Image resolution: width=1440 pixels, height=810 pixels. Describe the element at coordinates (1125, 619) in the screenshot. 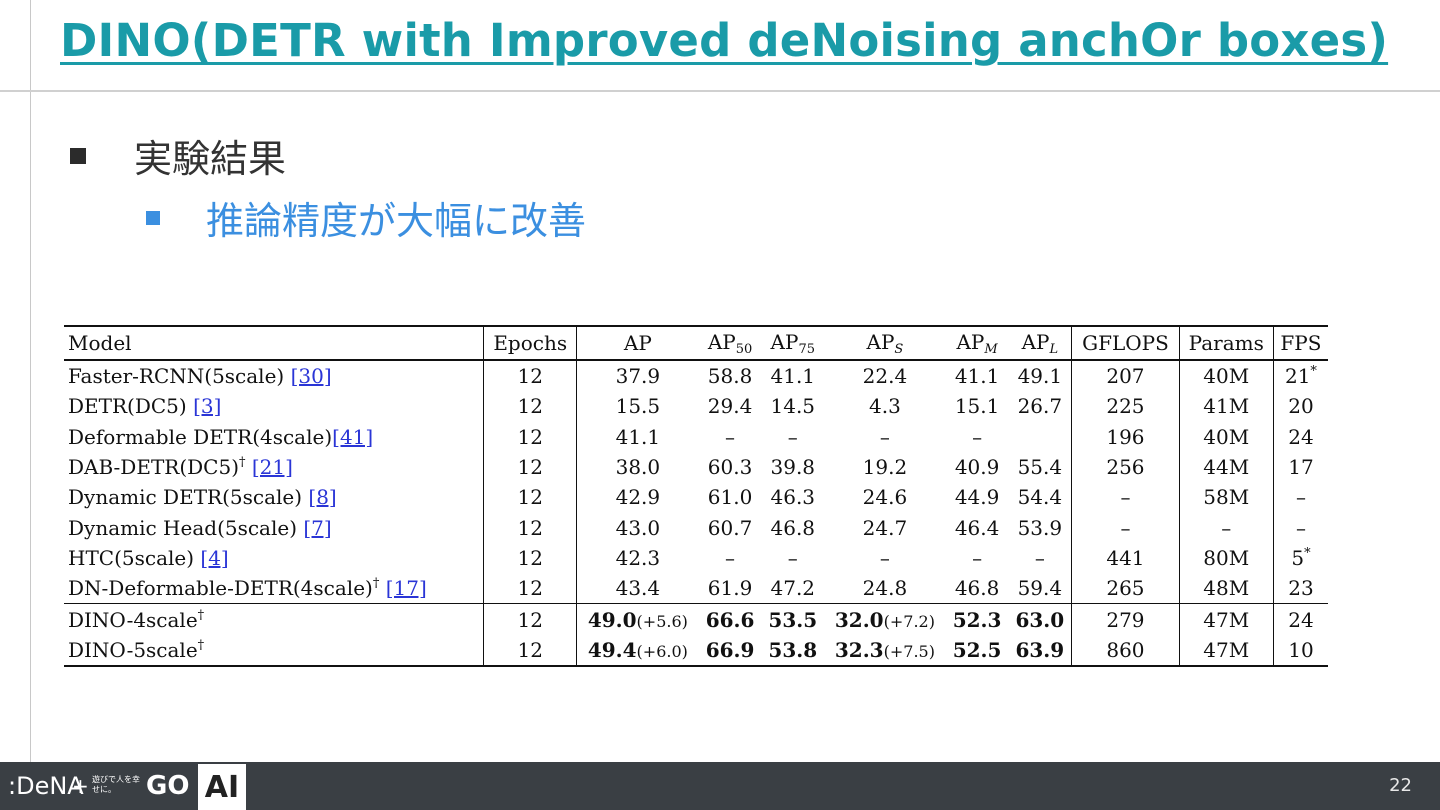

I see `cell-gflops: 279` at that location.